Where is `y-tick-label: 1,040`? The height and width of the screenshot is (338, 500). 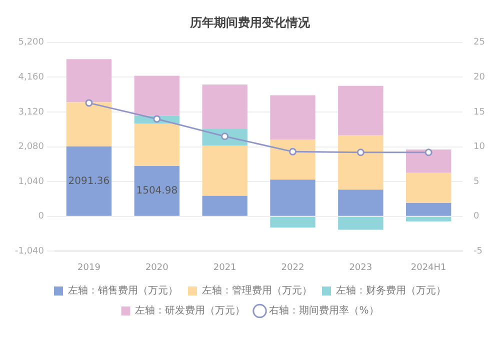 y-tick-label: 1,040 is located at coordinates (31, 181).